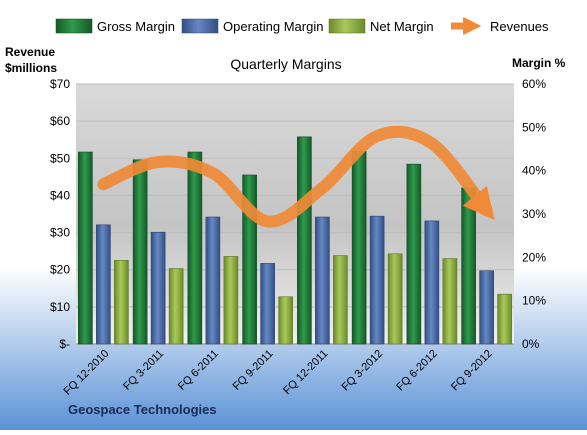 This screenshot has width=587, height=435. What do you see at coordinates (534, 127) in the screenshot?
I see `right-tick-label: 50%` at bounding box center [534, 127].